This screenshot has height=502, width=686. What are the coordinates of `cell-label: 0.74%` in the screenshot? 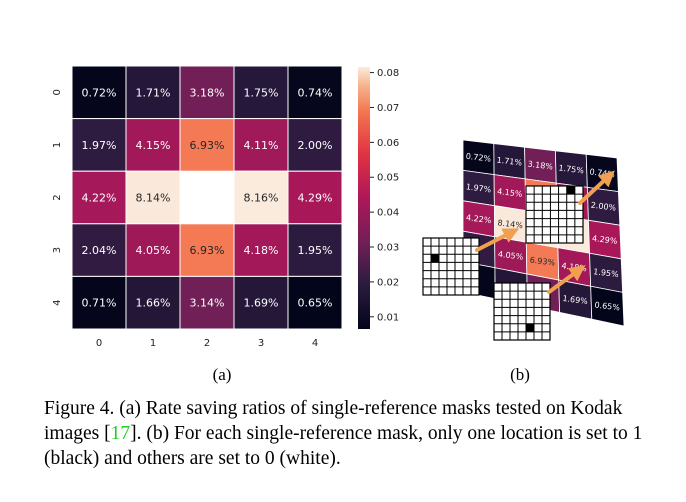 It's located at (315, 92).